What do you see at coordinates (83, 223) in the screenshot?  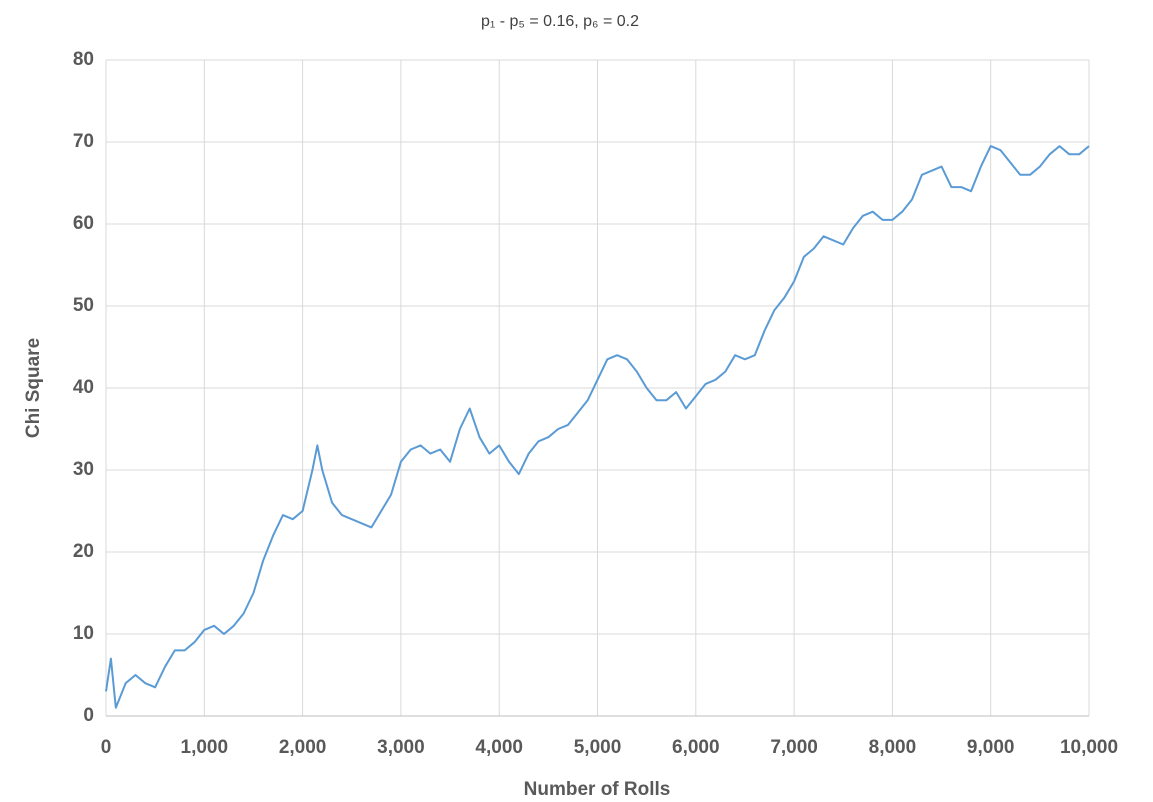 I see `y-tick-label: 60` at bounding box center [83, 223].